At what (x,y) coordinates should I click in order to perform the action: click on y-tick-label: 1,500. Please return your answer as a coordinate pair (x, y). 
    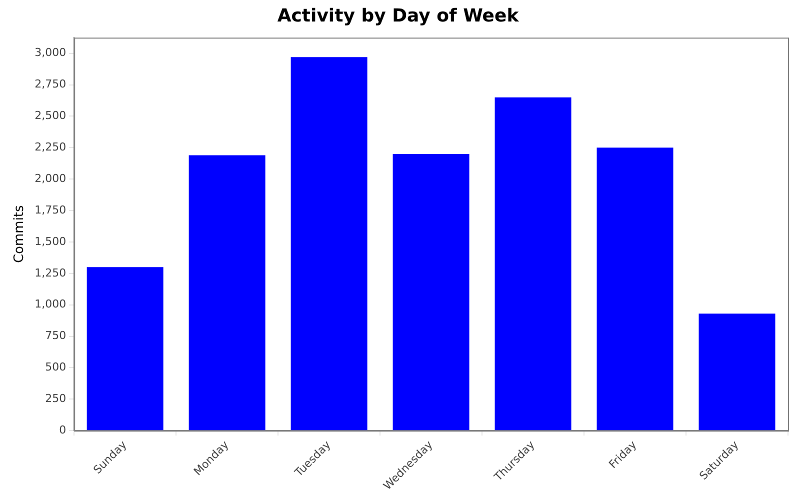
    Looking at the image, I should click on (50, 241).